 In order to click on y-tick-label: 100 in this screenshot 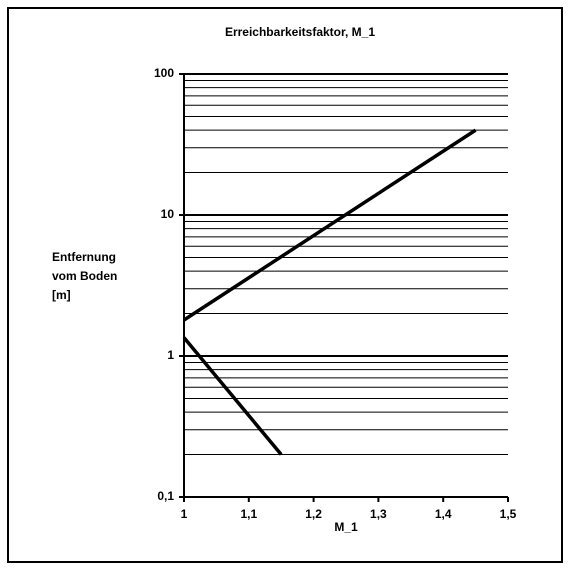, I will do `click(164, 73)`.